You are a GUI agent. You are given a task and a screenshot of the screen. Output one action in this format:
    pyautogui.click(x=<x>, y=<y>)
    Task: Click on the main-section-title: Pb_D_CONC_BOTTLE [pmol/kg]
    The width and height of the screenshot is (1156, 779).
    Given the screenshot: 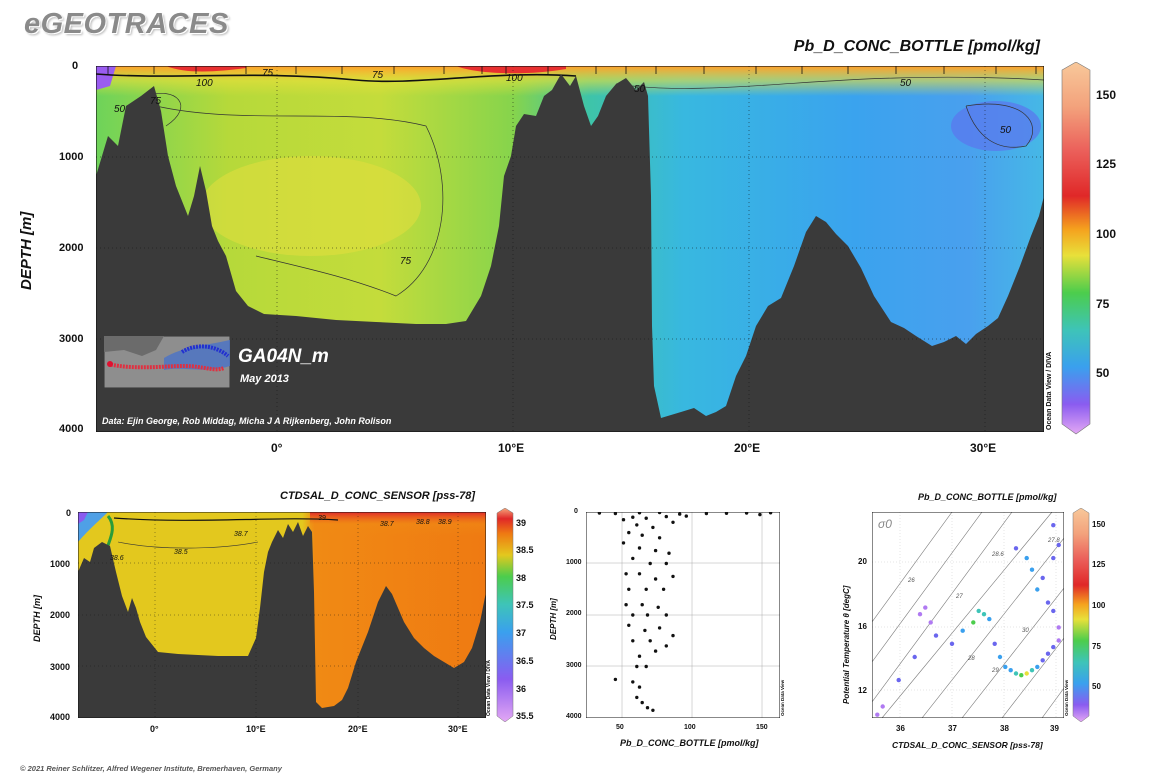 What is the action you would take?
    pyautogui.click(x=916, y=46)
    